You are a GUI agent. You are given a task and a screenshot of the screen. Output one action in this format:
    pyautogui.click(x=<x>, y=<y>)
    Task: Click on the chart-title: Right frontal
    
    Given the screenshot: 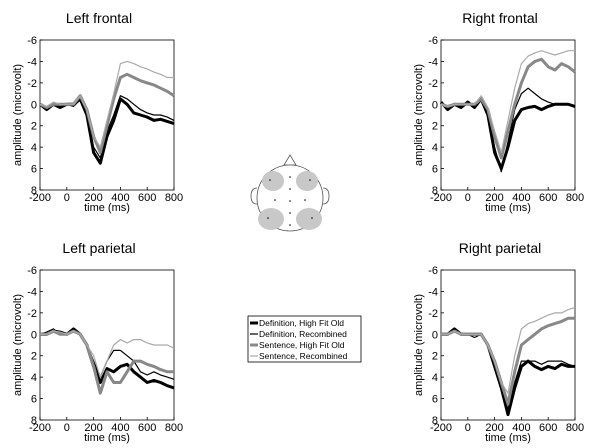 What is the action you would take?
    pyautogui.click(x=499, y=18)
    